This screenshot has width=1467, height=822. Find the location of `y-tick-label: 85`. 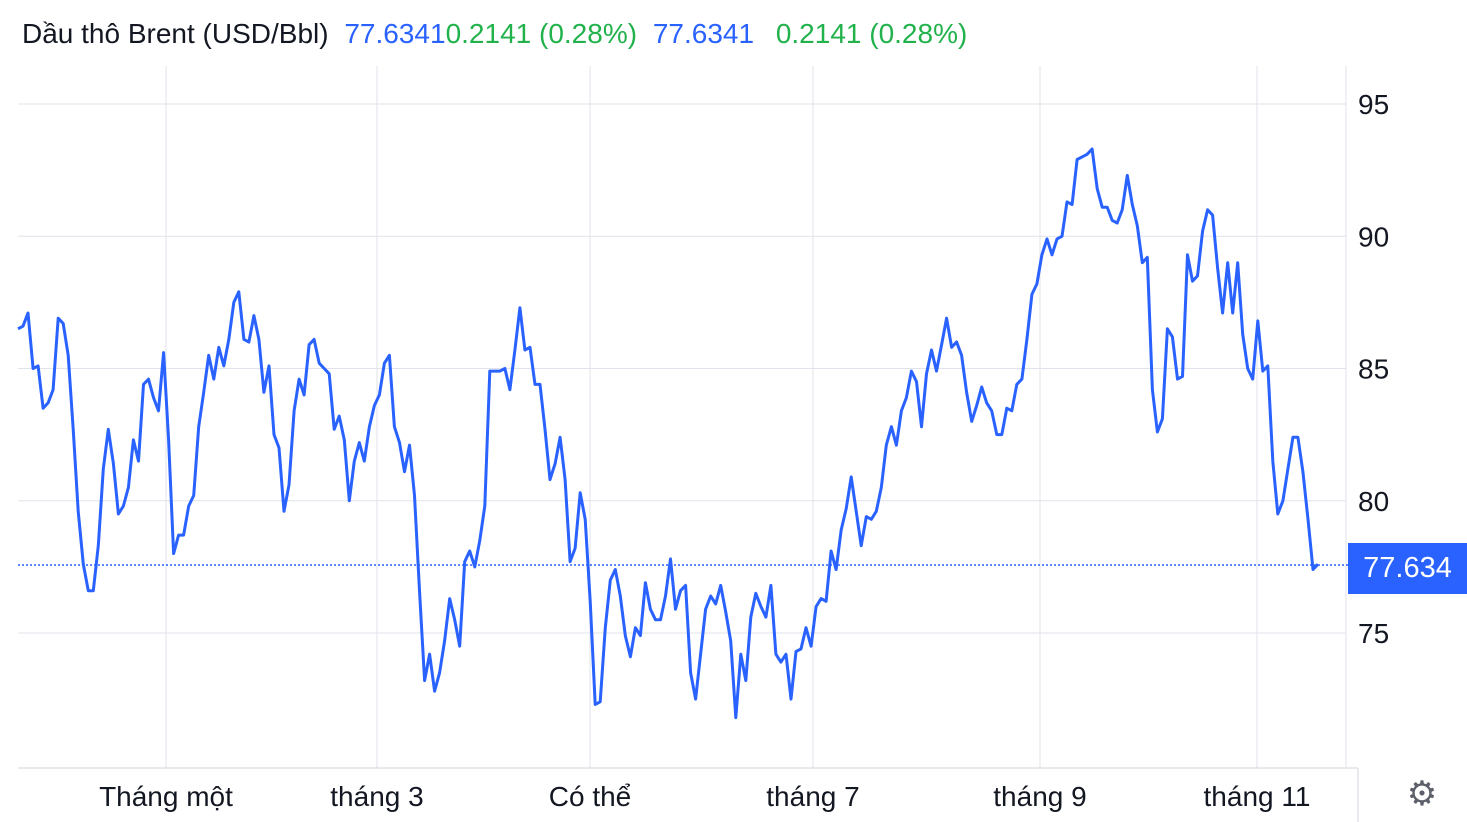

y-tick-label: 85 is located at coordinates (1373, 369).